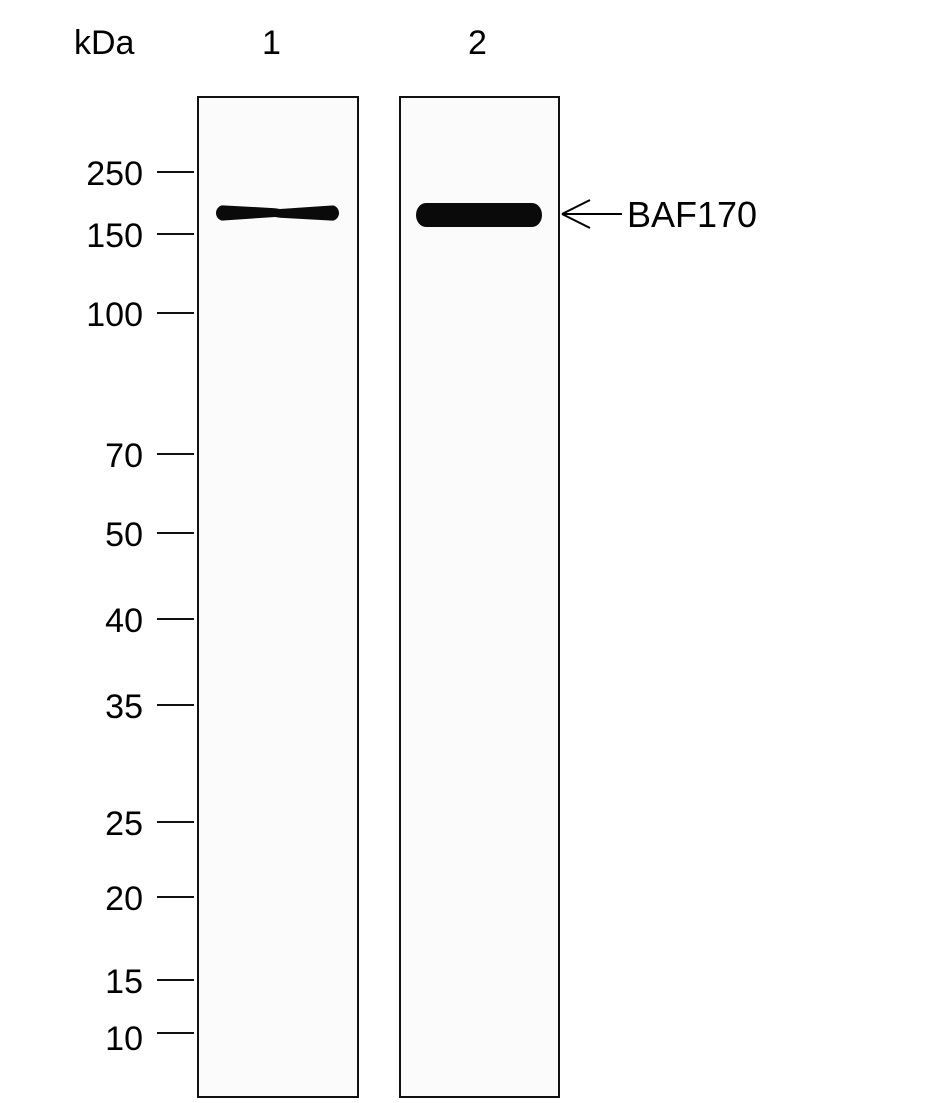 The image size is (925, 1103). Describe the element at coordinates (104, 43) in the screenshot. I see `unit-label: kDa` at that location.